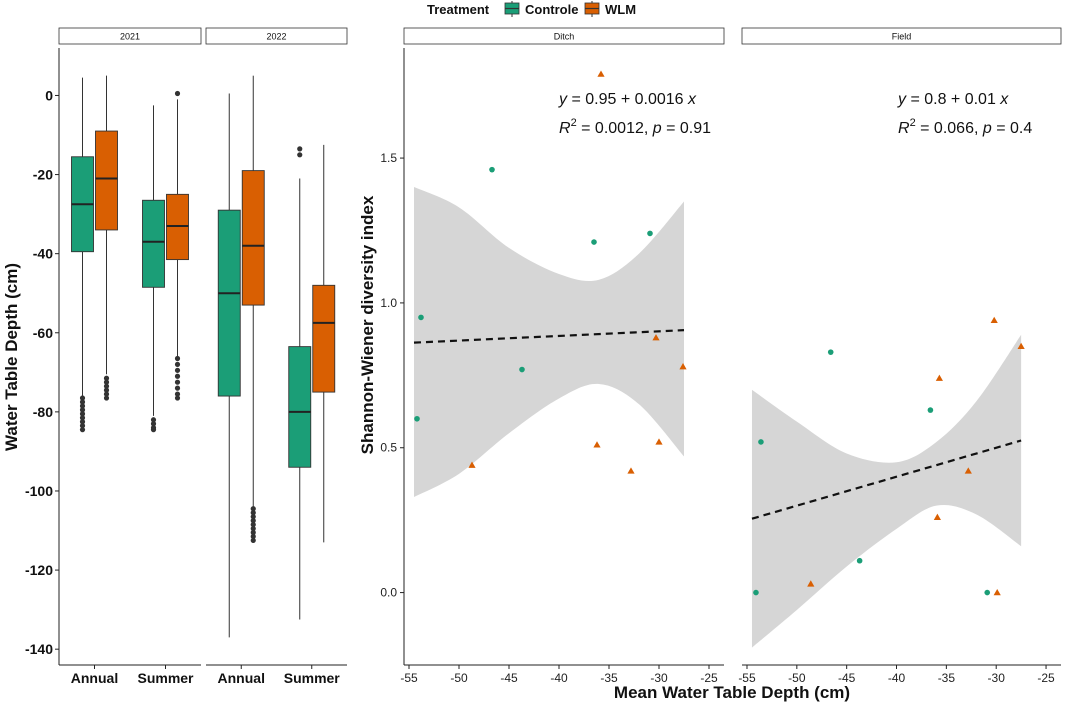 The width and height of the screenshot is (1065, 705). Describe the element at coordinates (997, 678) in the screenshot. I see `field-x-tick-label: -30` at that location.